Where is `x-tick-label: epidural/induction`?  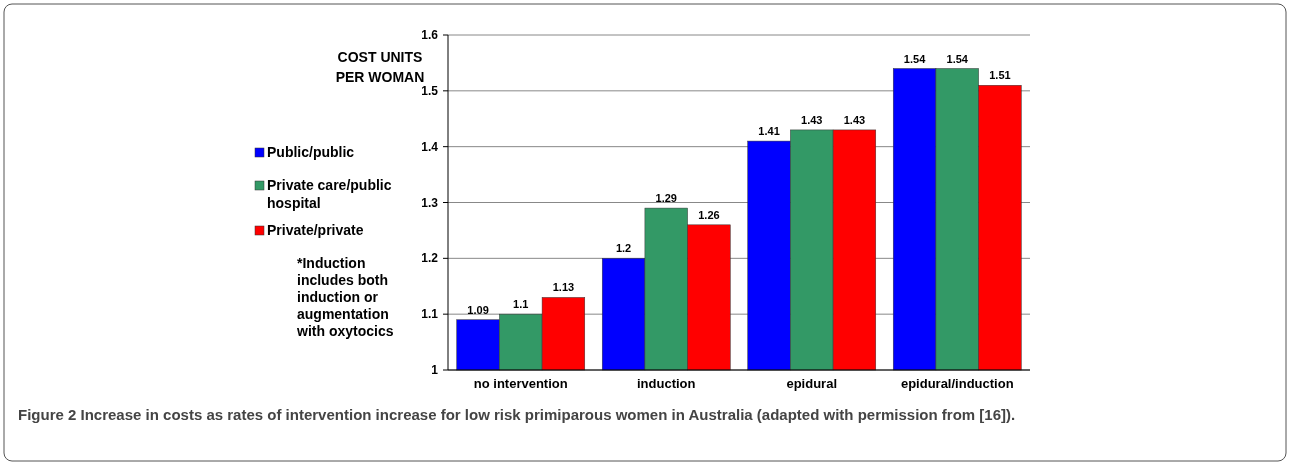
x-tick-label: epidural/induction is located at coordinates (957, 383).